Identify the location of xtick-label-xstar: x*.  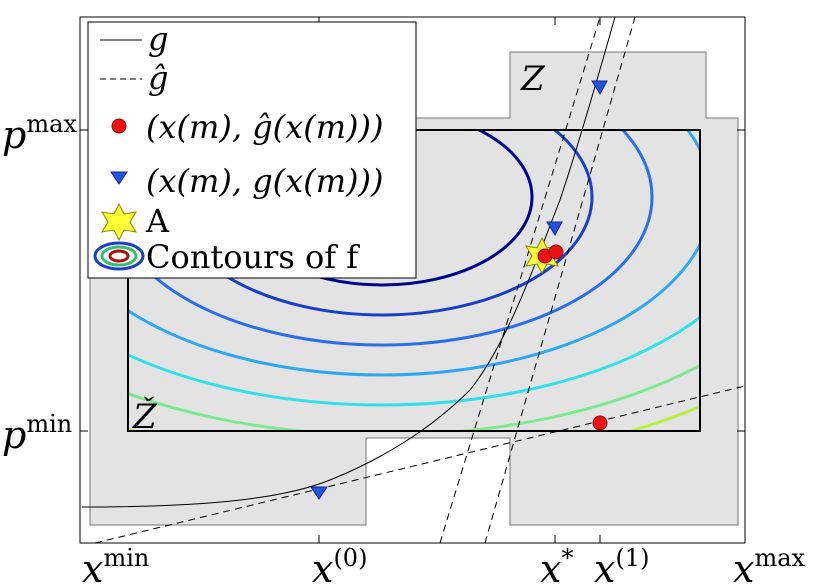
(556, 565).